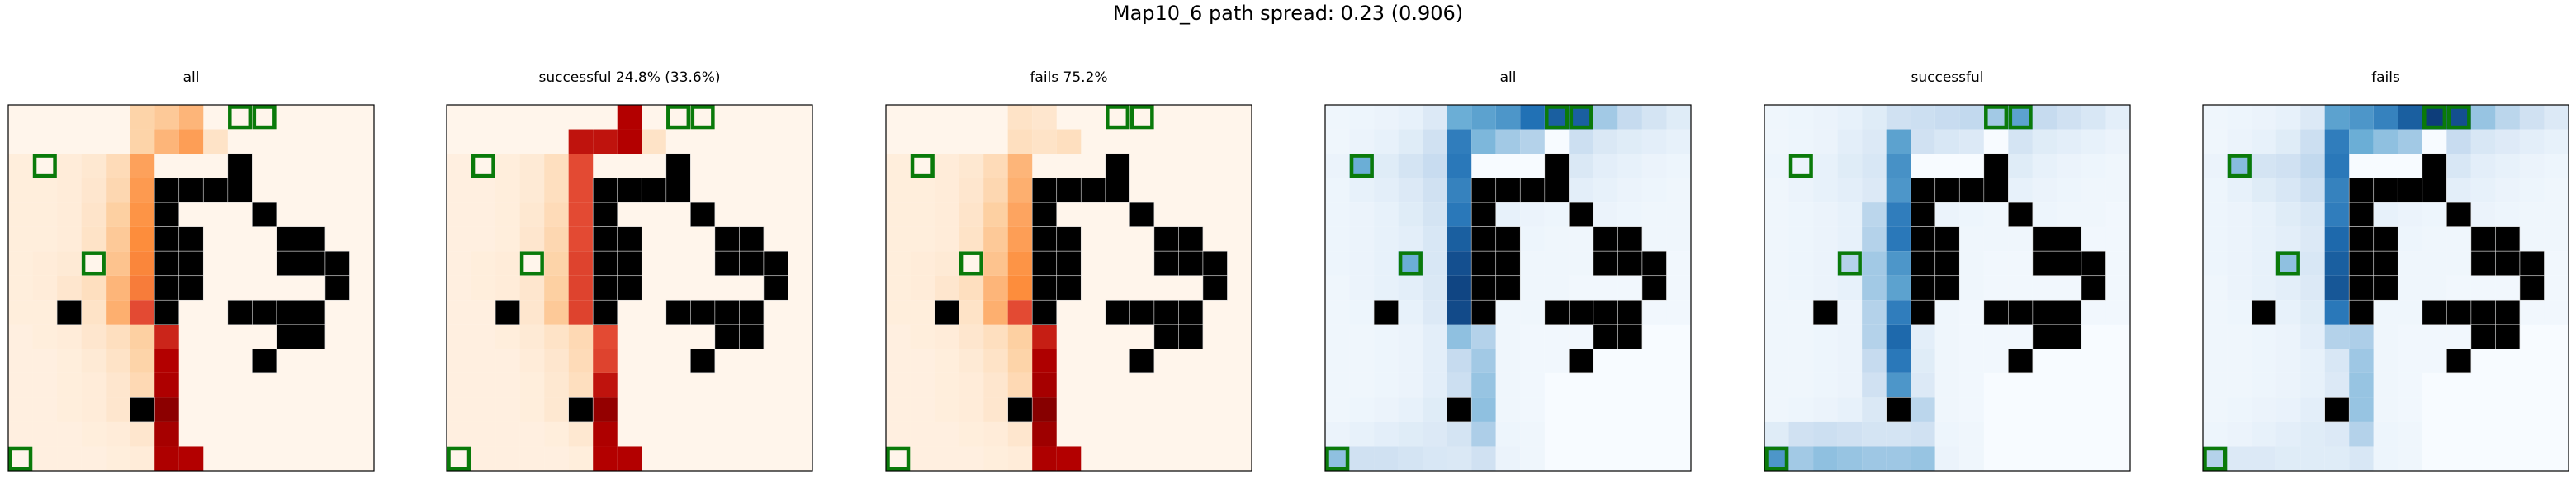  What do you see at coordinates (1068, 270) in the screenshot?
I see `heatmap-panel-3: fails 75.2%` at bounding box center [1068, 270].